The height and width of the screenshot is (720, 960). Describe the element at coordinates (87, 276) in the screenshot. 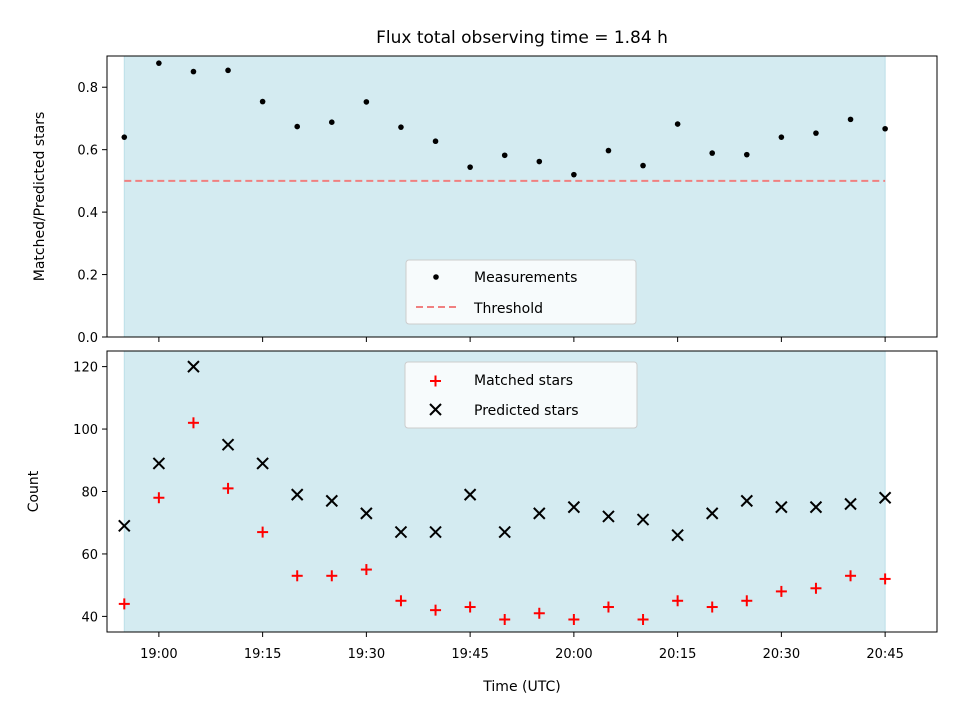

I see `y-tick-label: 0.2` at that location.